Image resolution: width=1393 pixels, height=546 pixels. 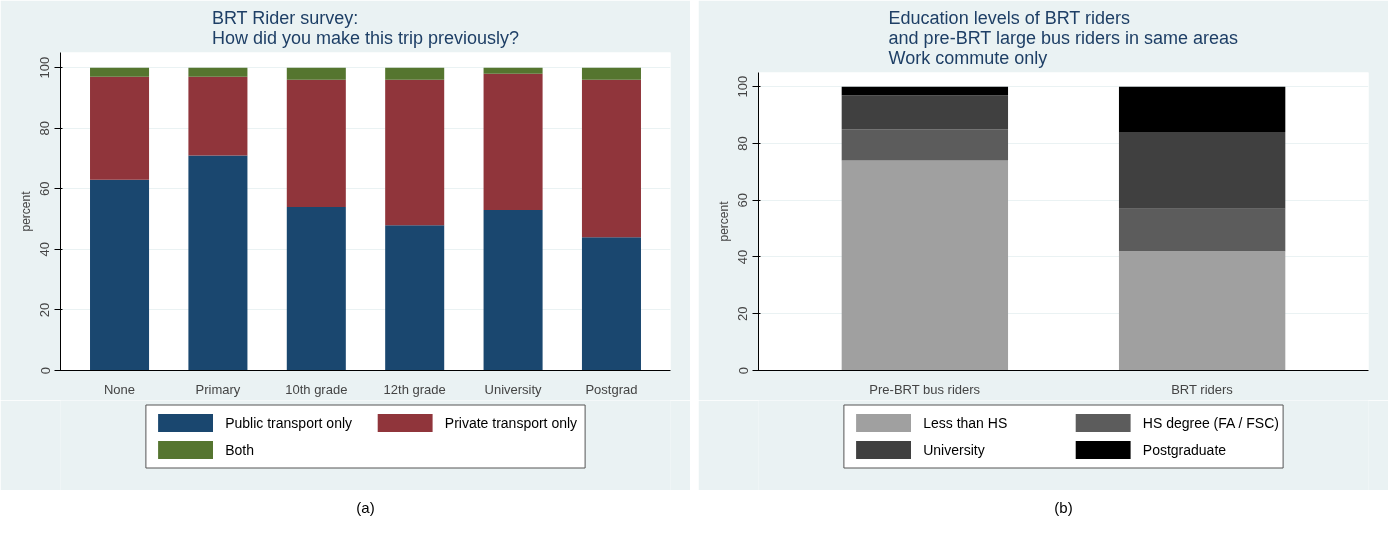 I want to click on legend-label: University, so click(x=954, y=450).